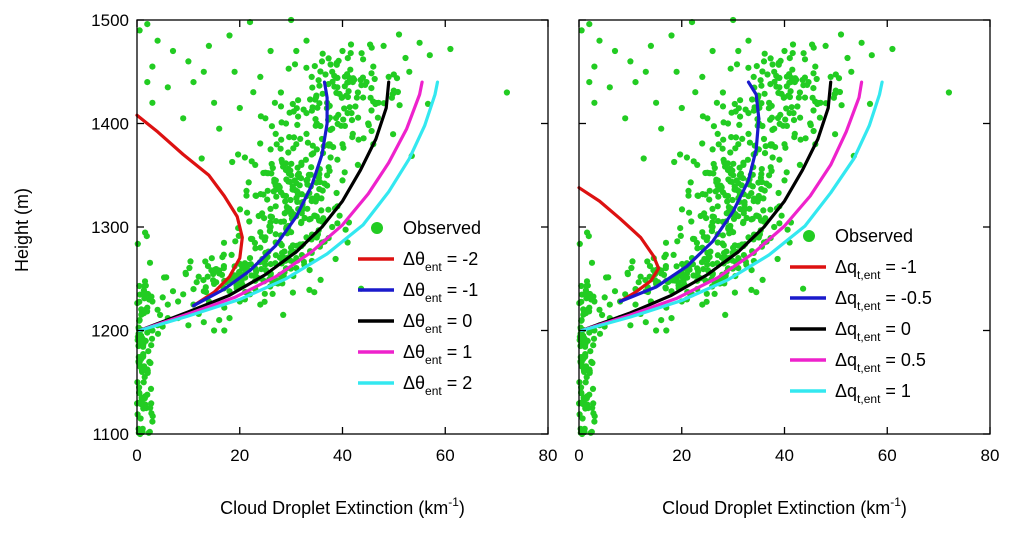 Image resolution: width=1009 pixels, height=534 pixels. What do you see at coordinates (22, 230) in the screenshot?
I see `y-axis-label: Height (m)` at bounding box center [22, 230].